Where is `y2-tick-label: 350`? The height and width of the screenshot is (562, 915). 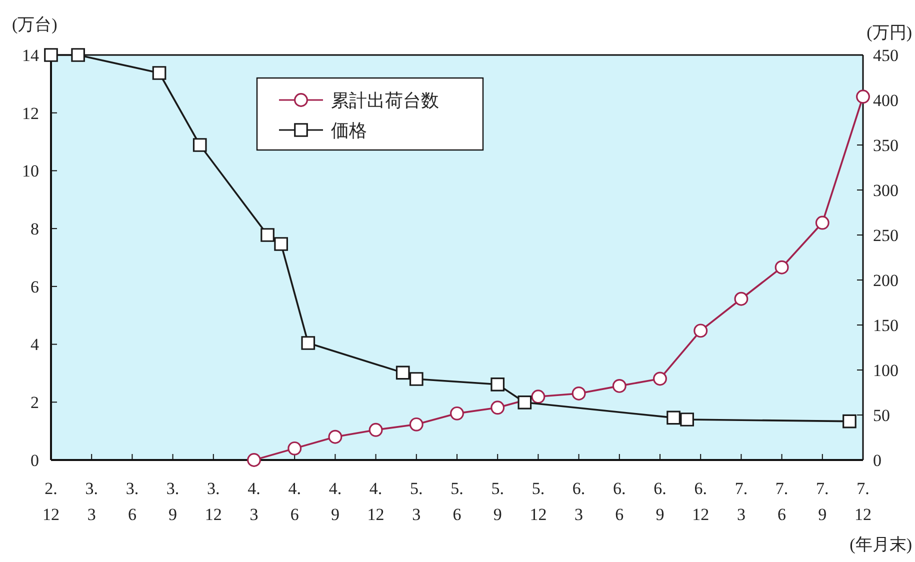
y2-tick-label: 350 is located at coordinates (885, 145).